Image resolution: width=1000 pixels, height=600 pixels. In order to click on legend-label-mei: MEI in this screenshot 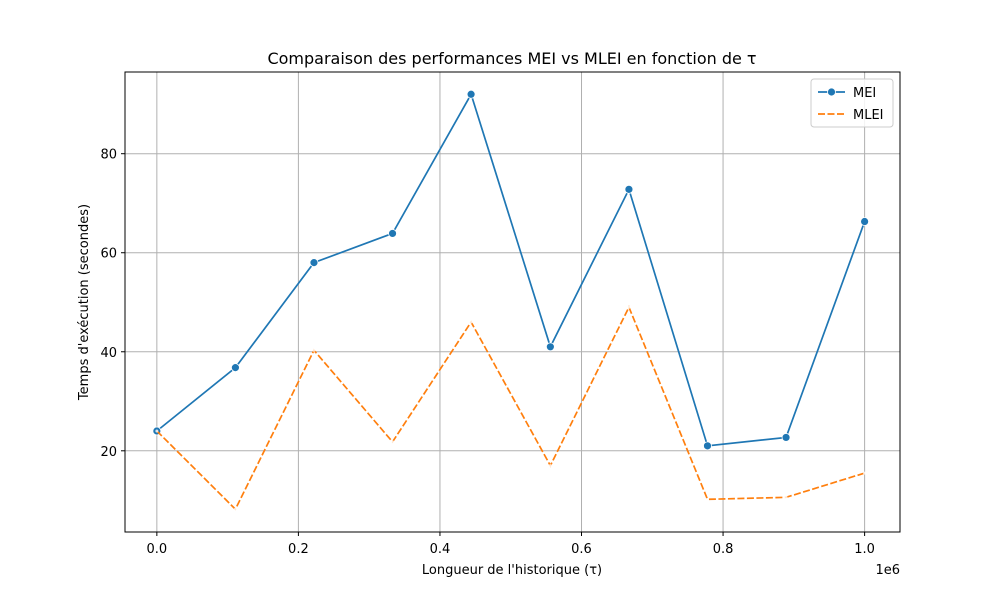, I will do `click(864, 93)`.